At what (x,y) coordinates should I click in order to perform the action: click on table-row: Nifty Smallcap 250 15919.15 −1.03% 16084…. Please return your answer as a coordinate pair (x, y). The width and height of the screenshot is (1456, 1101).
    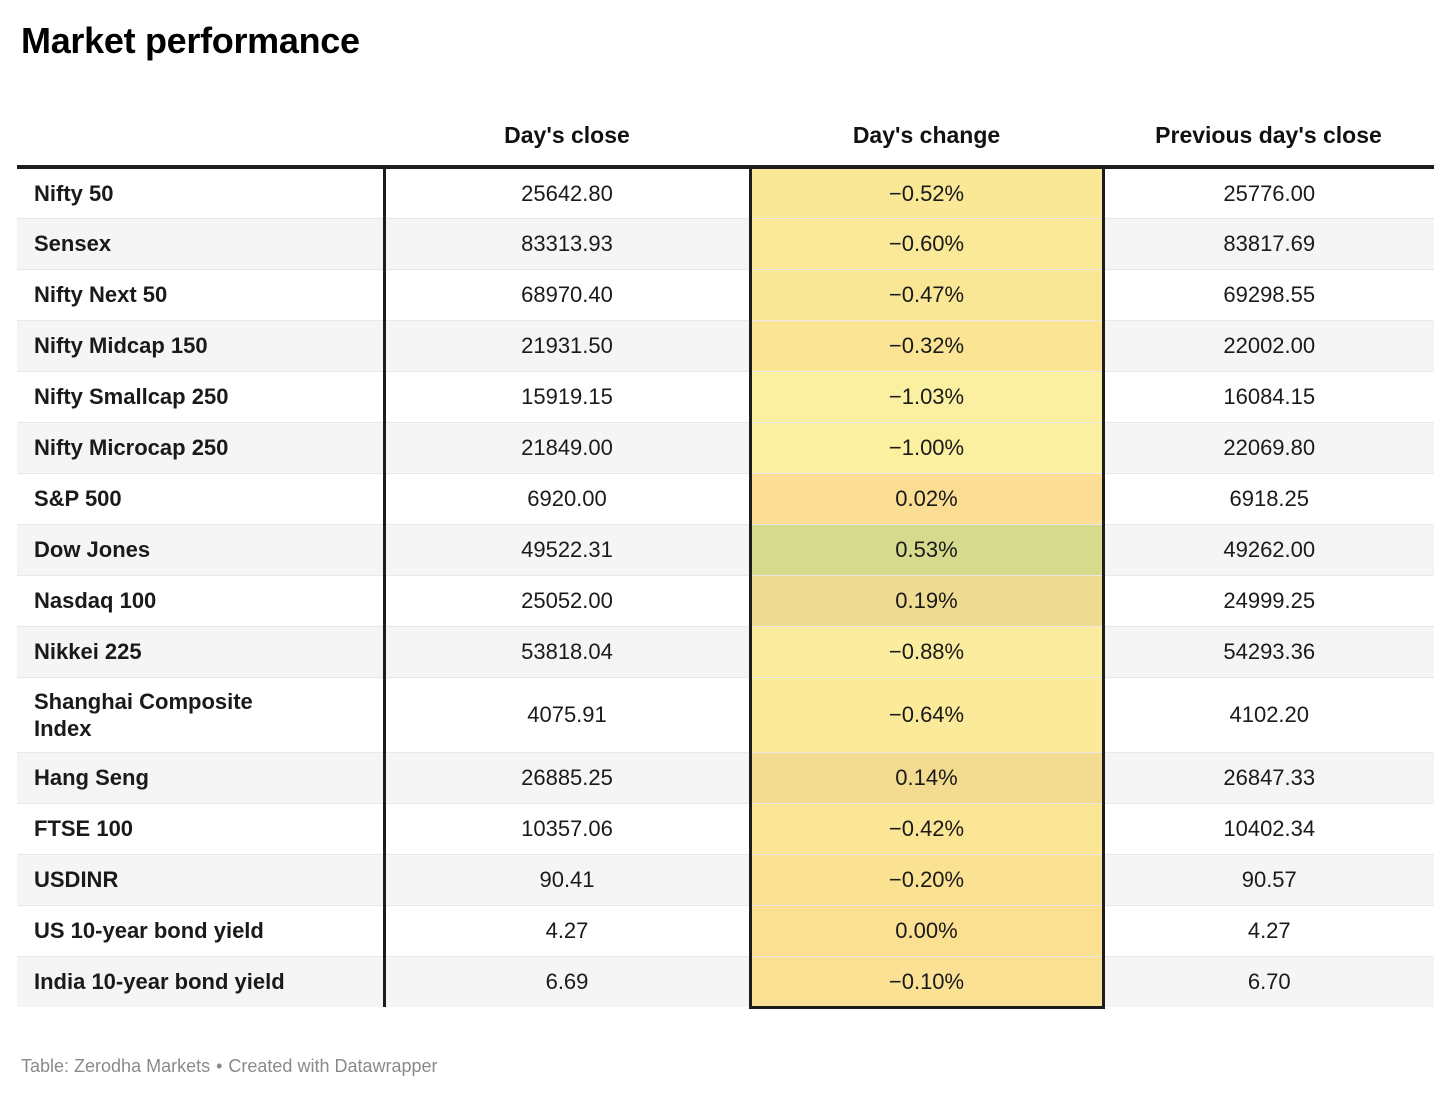
    Looking at the image, I should click on (725, 396).